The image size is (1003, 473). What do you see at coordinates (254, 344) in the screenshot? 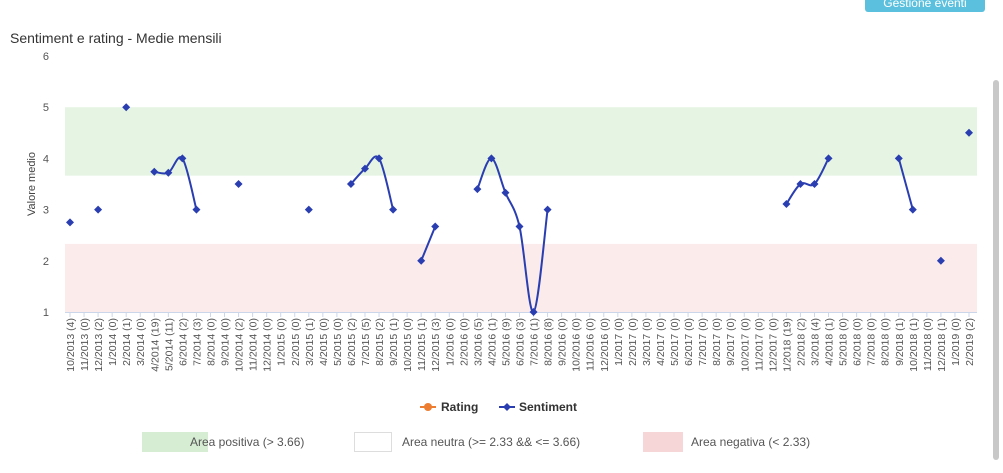
I see `x-tick-label: 11/2014 (0)` at bounding box center [254, 344].